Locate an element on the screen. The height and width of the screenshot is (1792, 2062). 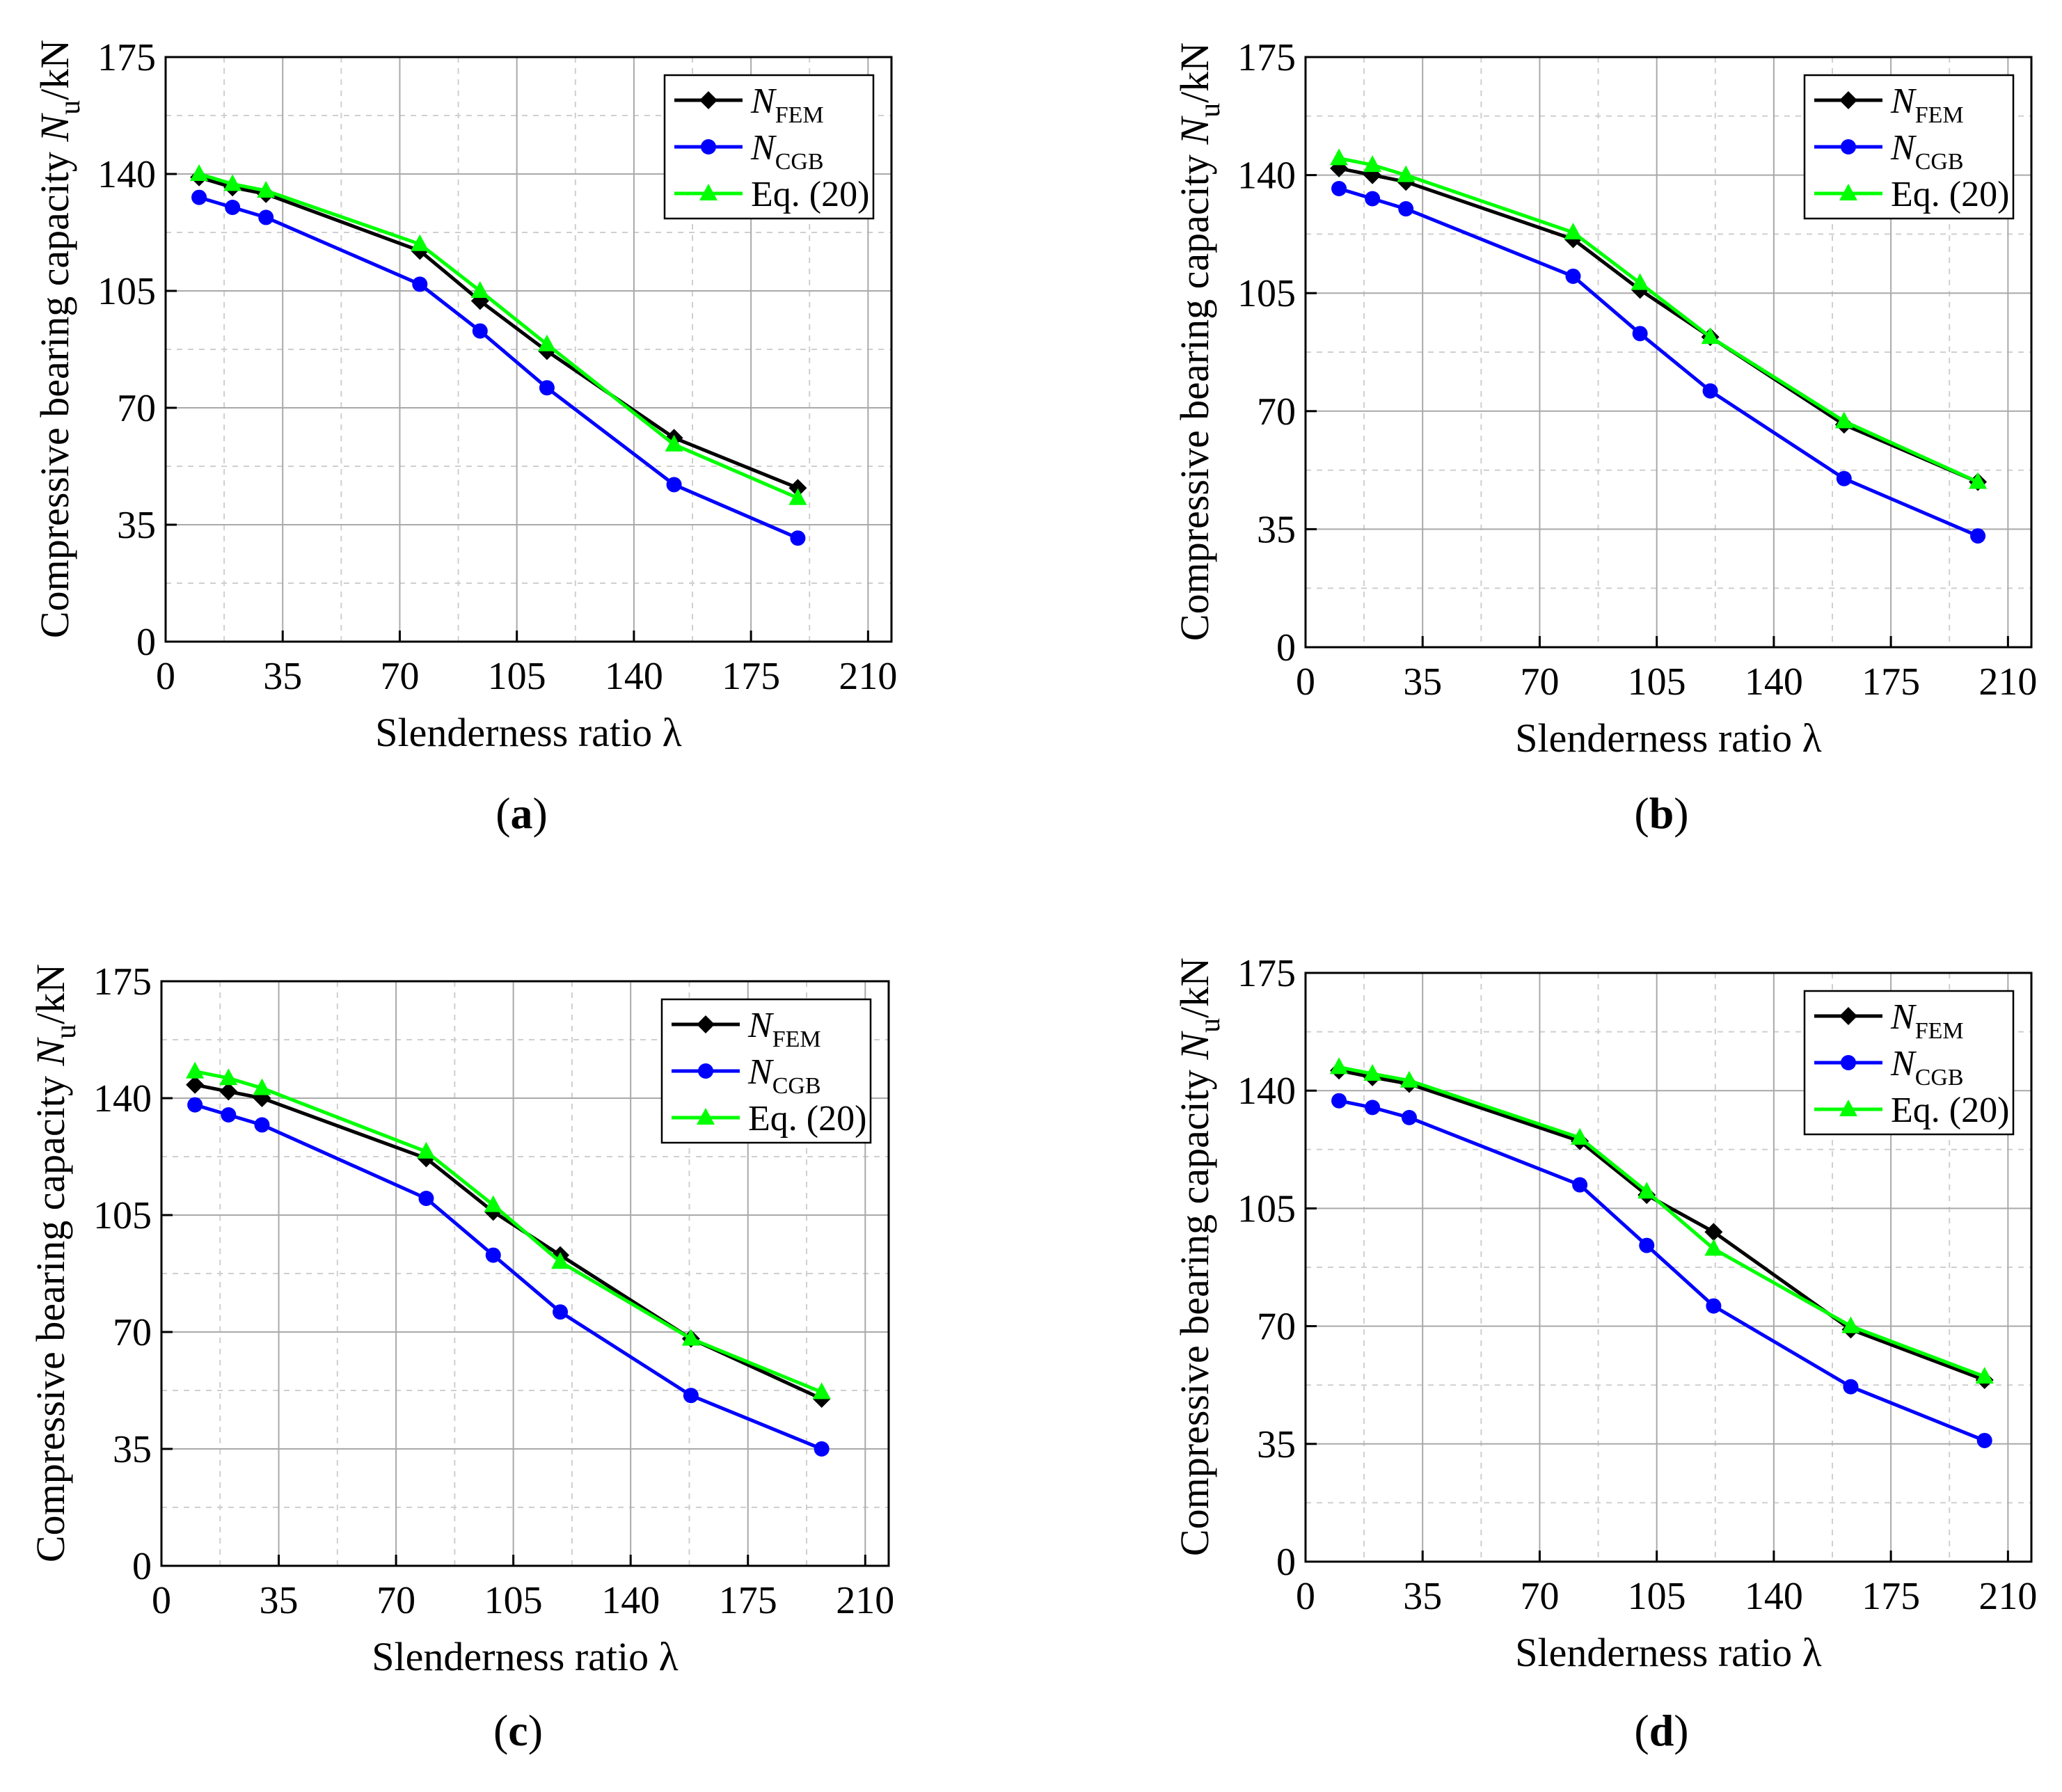
plot-frame is located at coordinates (525, 1273).